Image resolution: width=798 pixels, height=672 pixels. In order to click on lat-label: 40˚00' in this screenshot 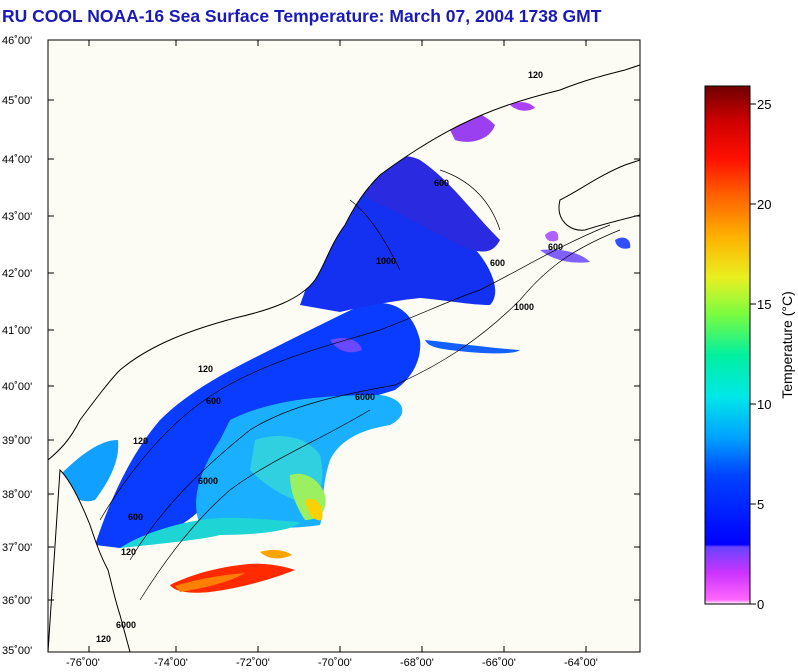, I will do `click(17, 387)`.